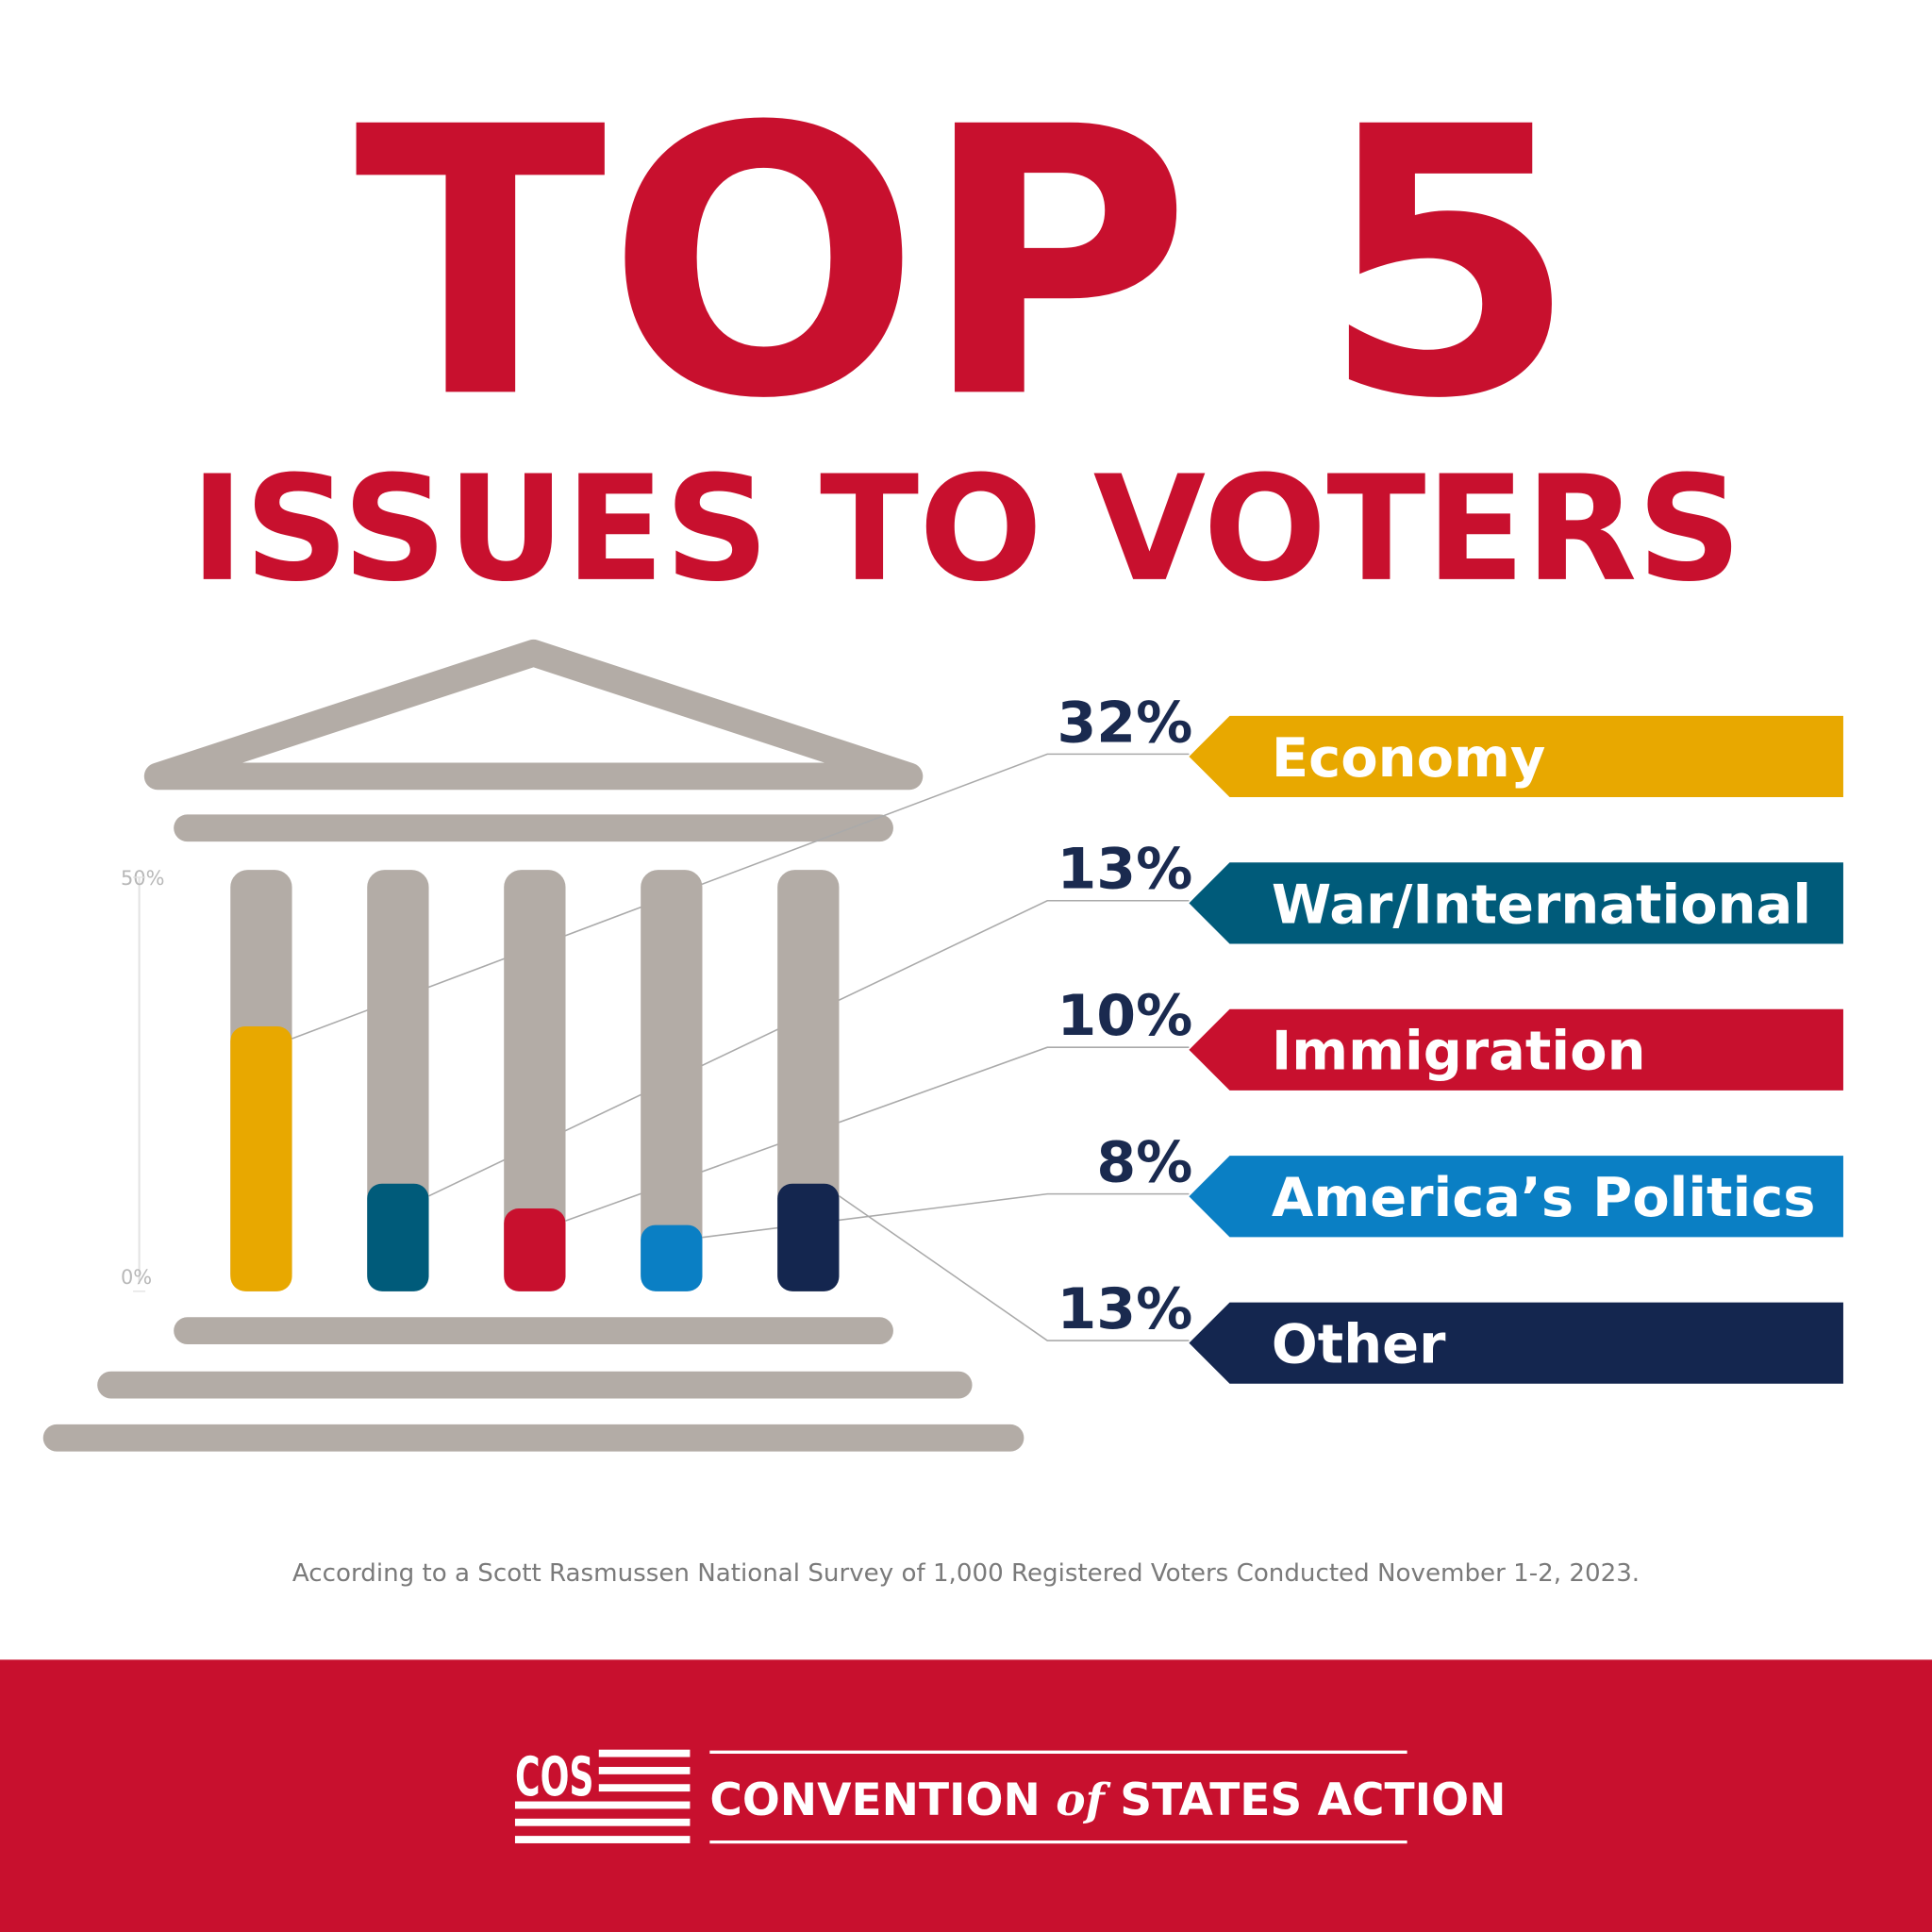  I want to click on subtitle: ISSUES TO VOTERS, so click(967, 529).